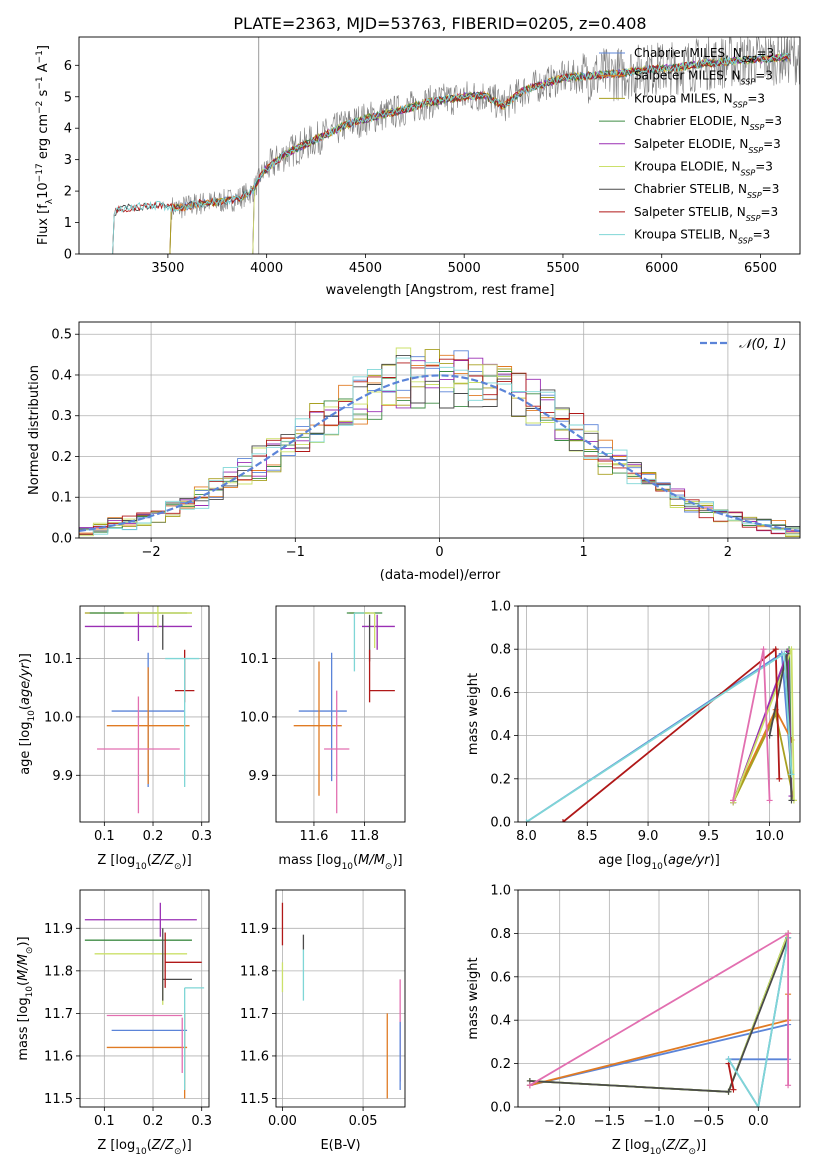 This screenshot has height=1170, width=819. What do you see at coordinates (116, 860) in the screenshot?
I see `age_vs_Z-xlabel-part: Z [log` at bounding box center [116, 860].